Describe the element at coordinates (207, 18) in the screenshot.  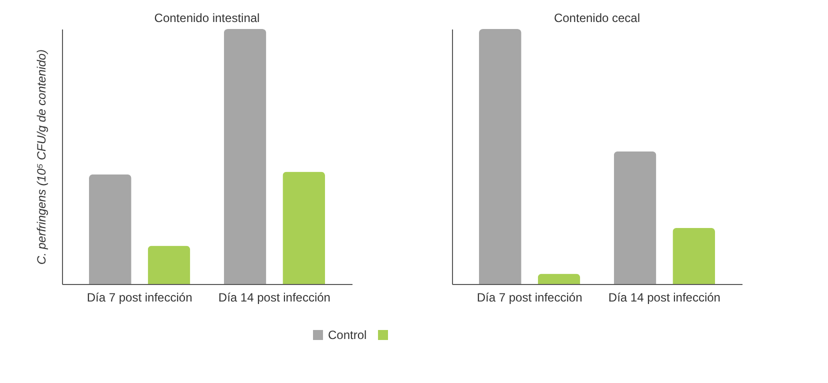
I see `chart-title: Contenido intestinal` at that location.